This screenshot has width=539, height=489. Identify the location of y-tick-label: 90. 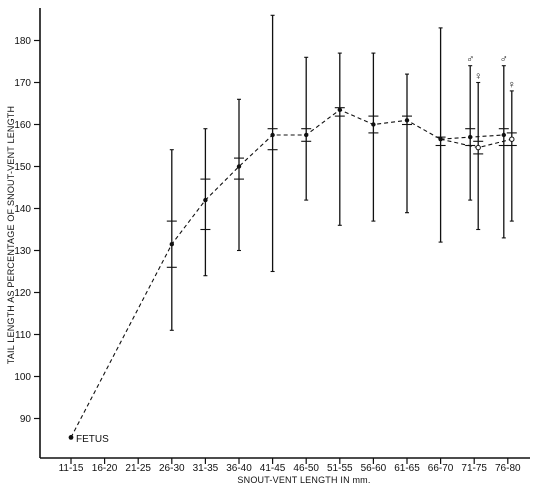
(26, 419).